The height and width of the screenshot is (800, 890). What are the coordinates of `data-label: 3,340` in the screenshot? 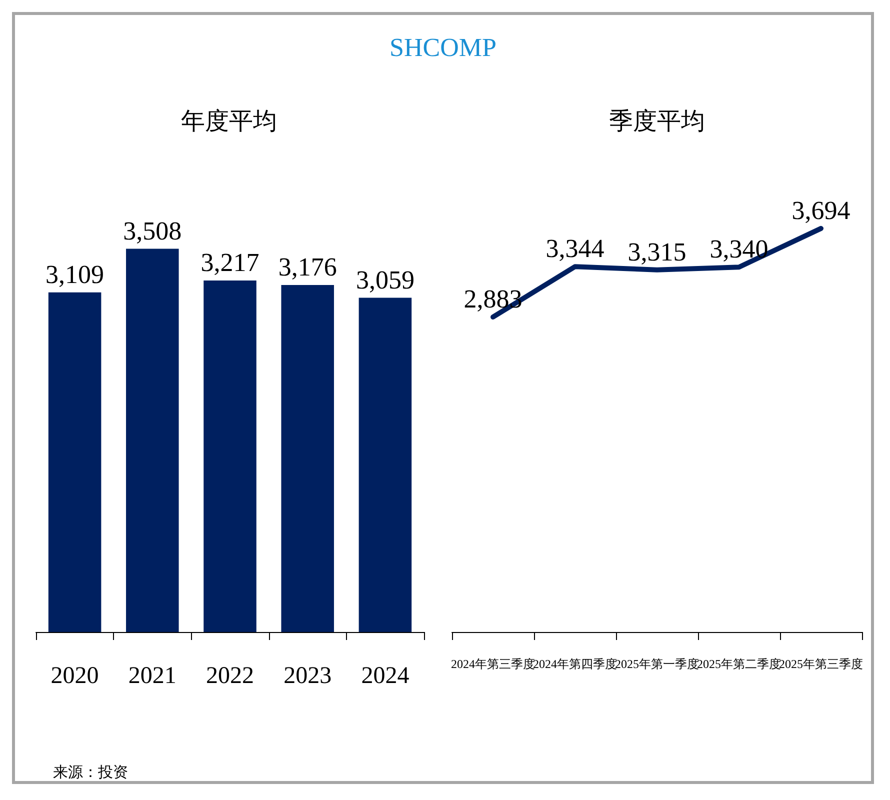 It's located at (739, 249).